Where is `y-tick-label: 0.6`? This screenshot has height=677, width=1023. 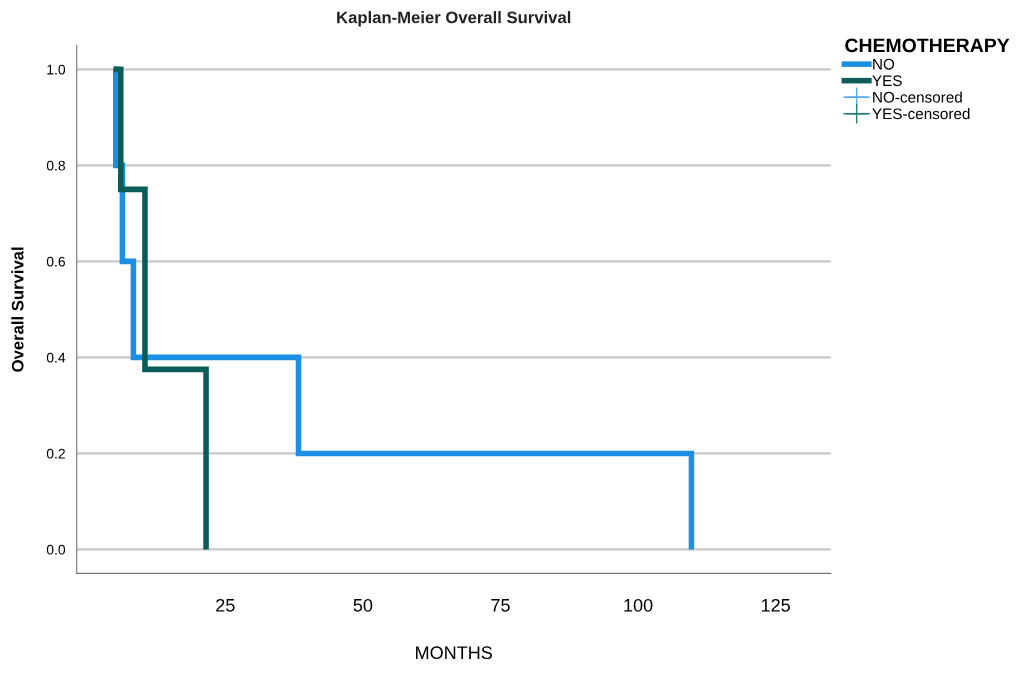
y-tick-label: 0.6 is located at coordinates (56, 261).